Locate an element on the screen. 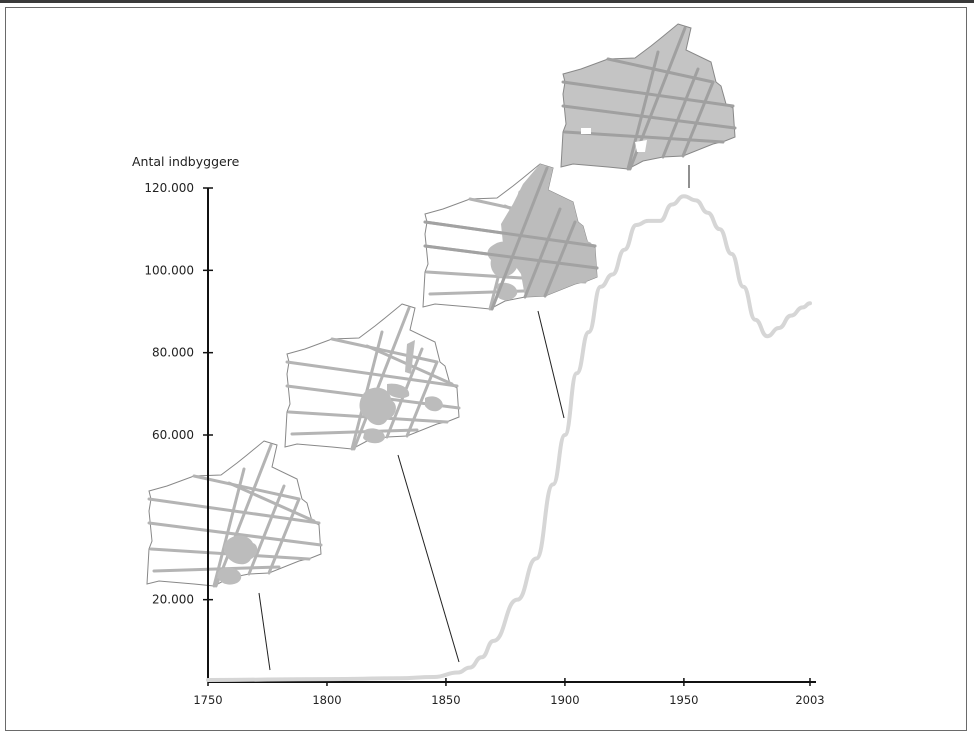  x-tick-label: 1850 is located at coordinates (445, 700).